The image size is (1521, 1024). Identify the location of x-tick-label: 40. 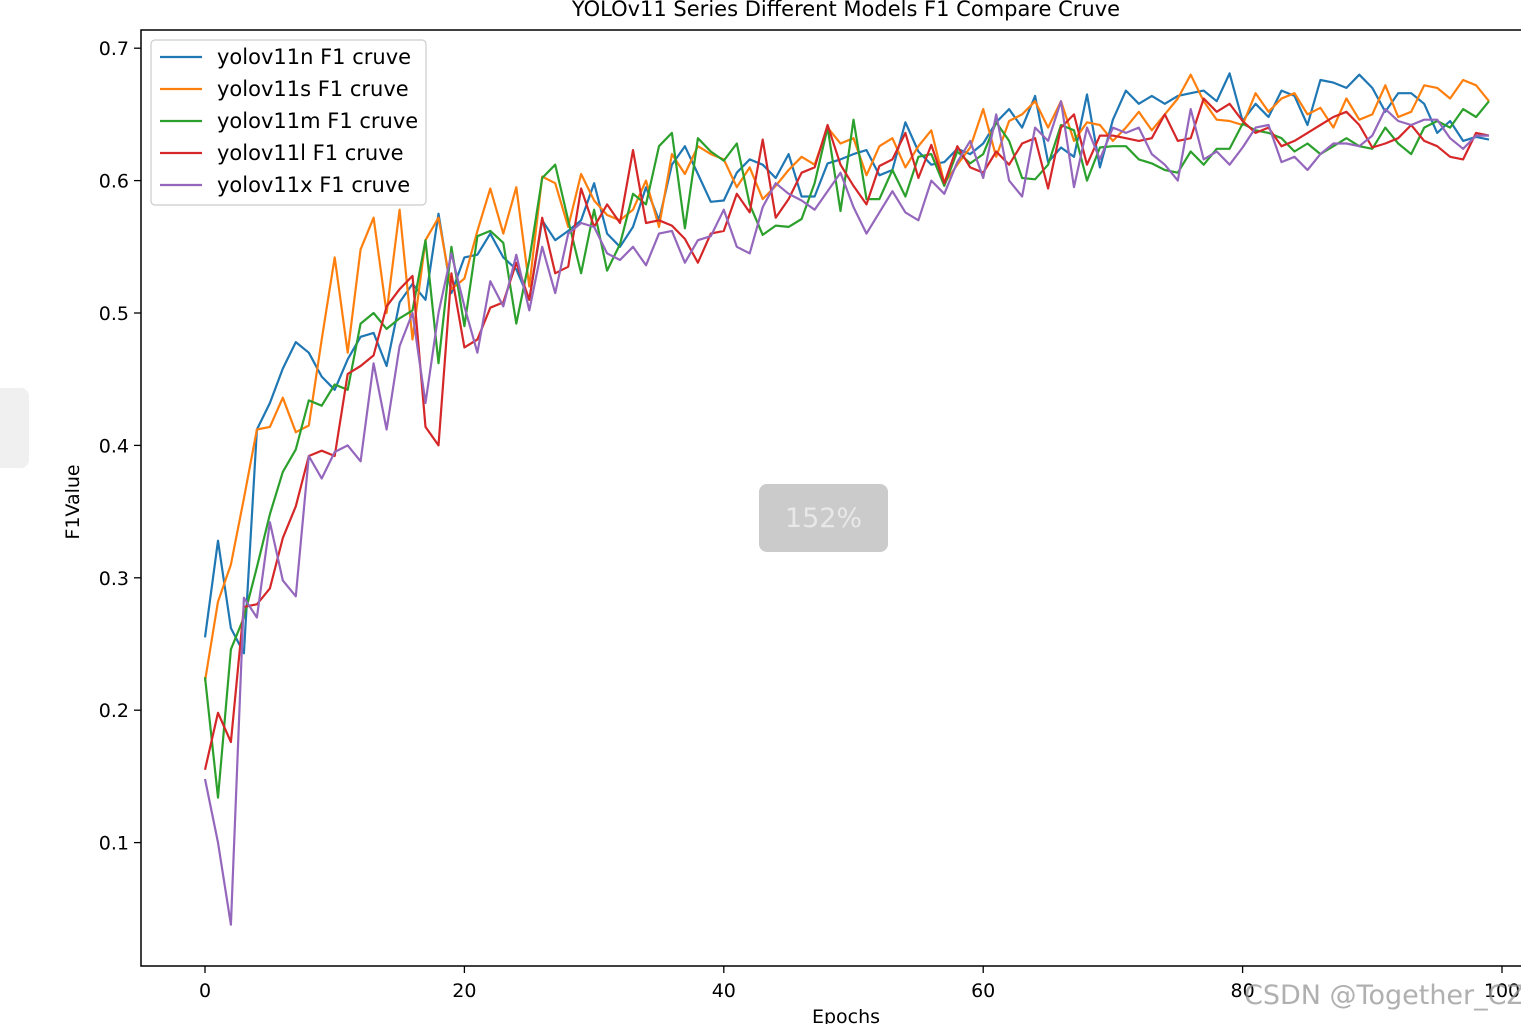
(724, 991).